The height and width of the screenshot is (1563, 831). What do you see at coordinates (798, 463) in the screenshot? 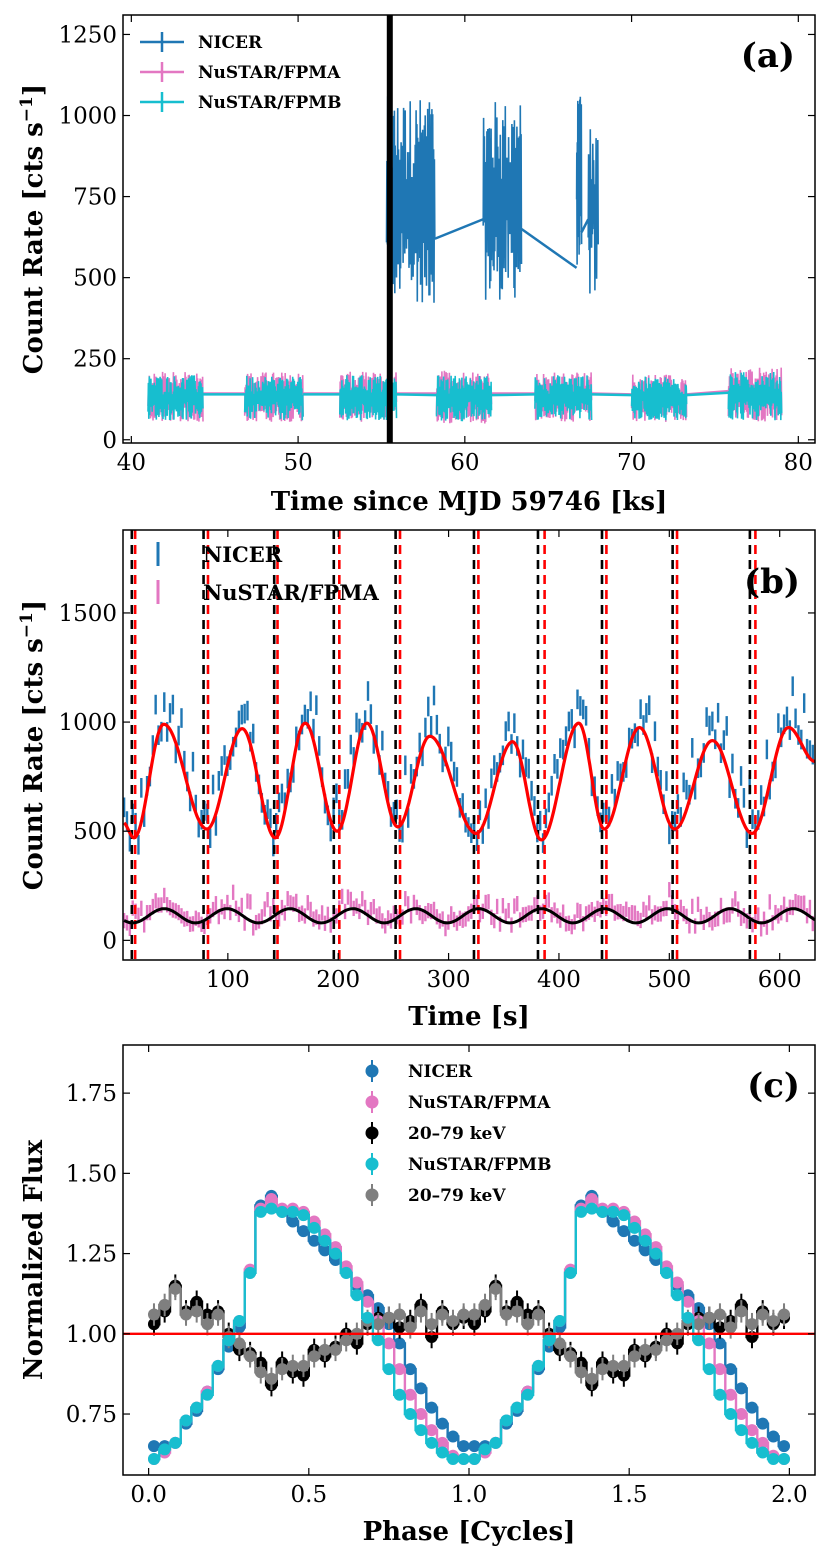
I see `a-xtick-label: 80` at bounding box center [798, 463].